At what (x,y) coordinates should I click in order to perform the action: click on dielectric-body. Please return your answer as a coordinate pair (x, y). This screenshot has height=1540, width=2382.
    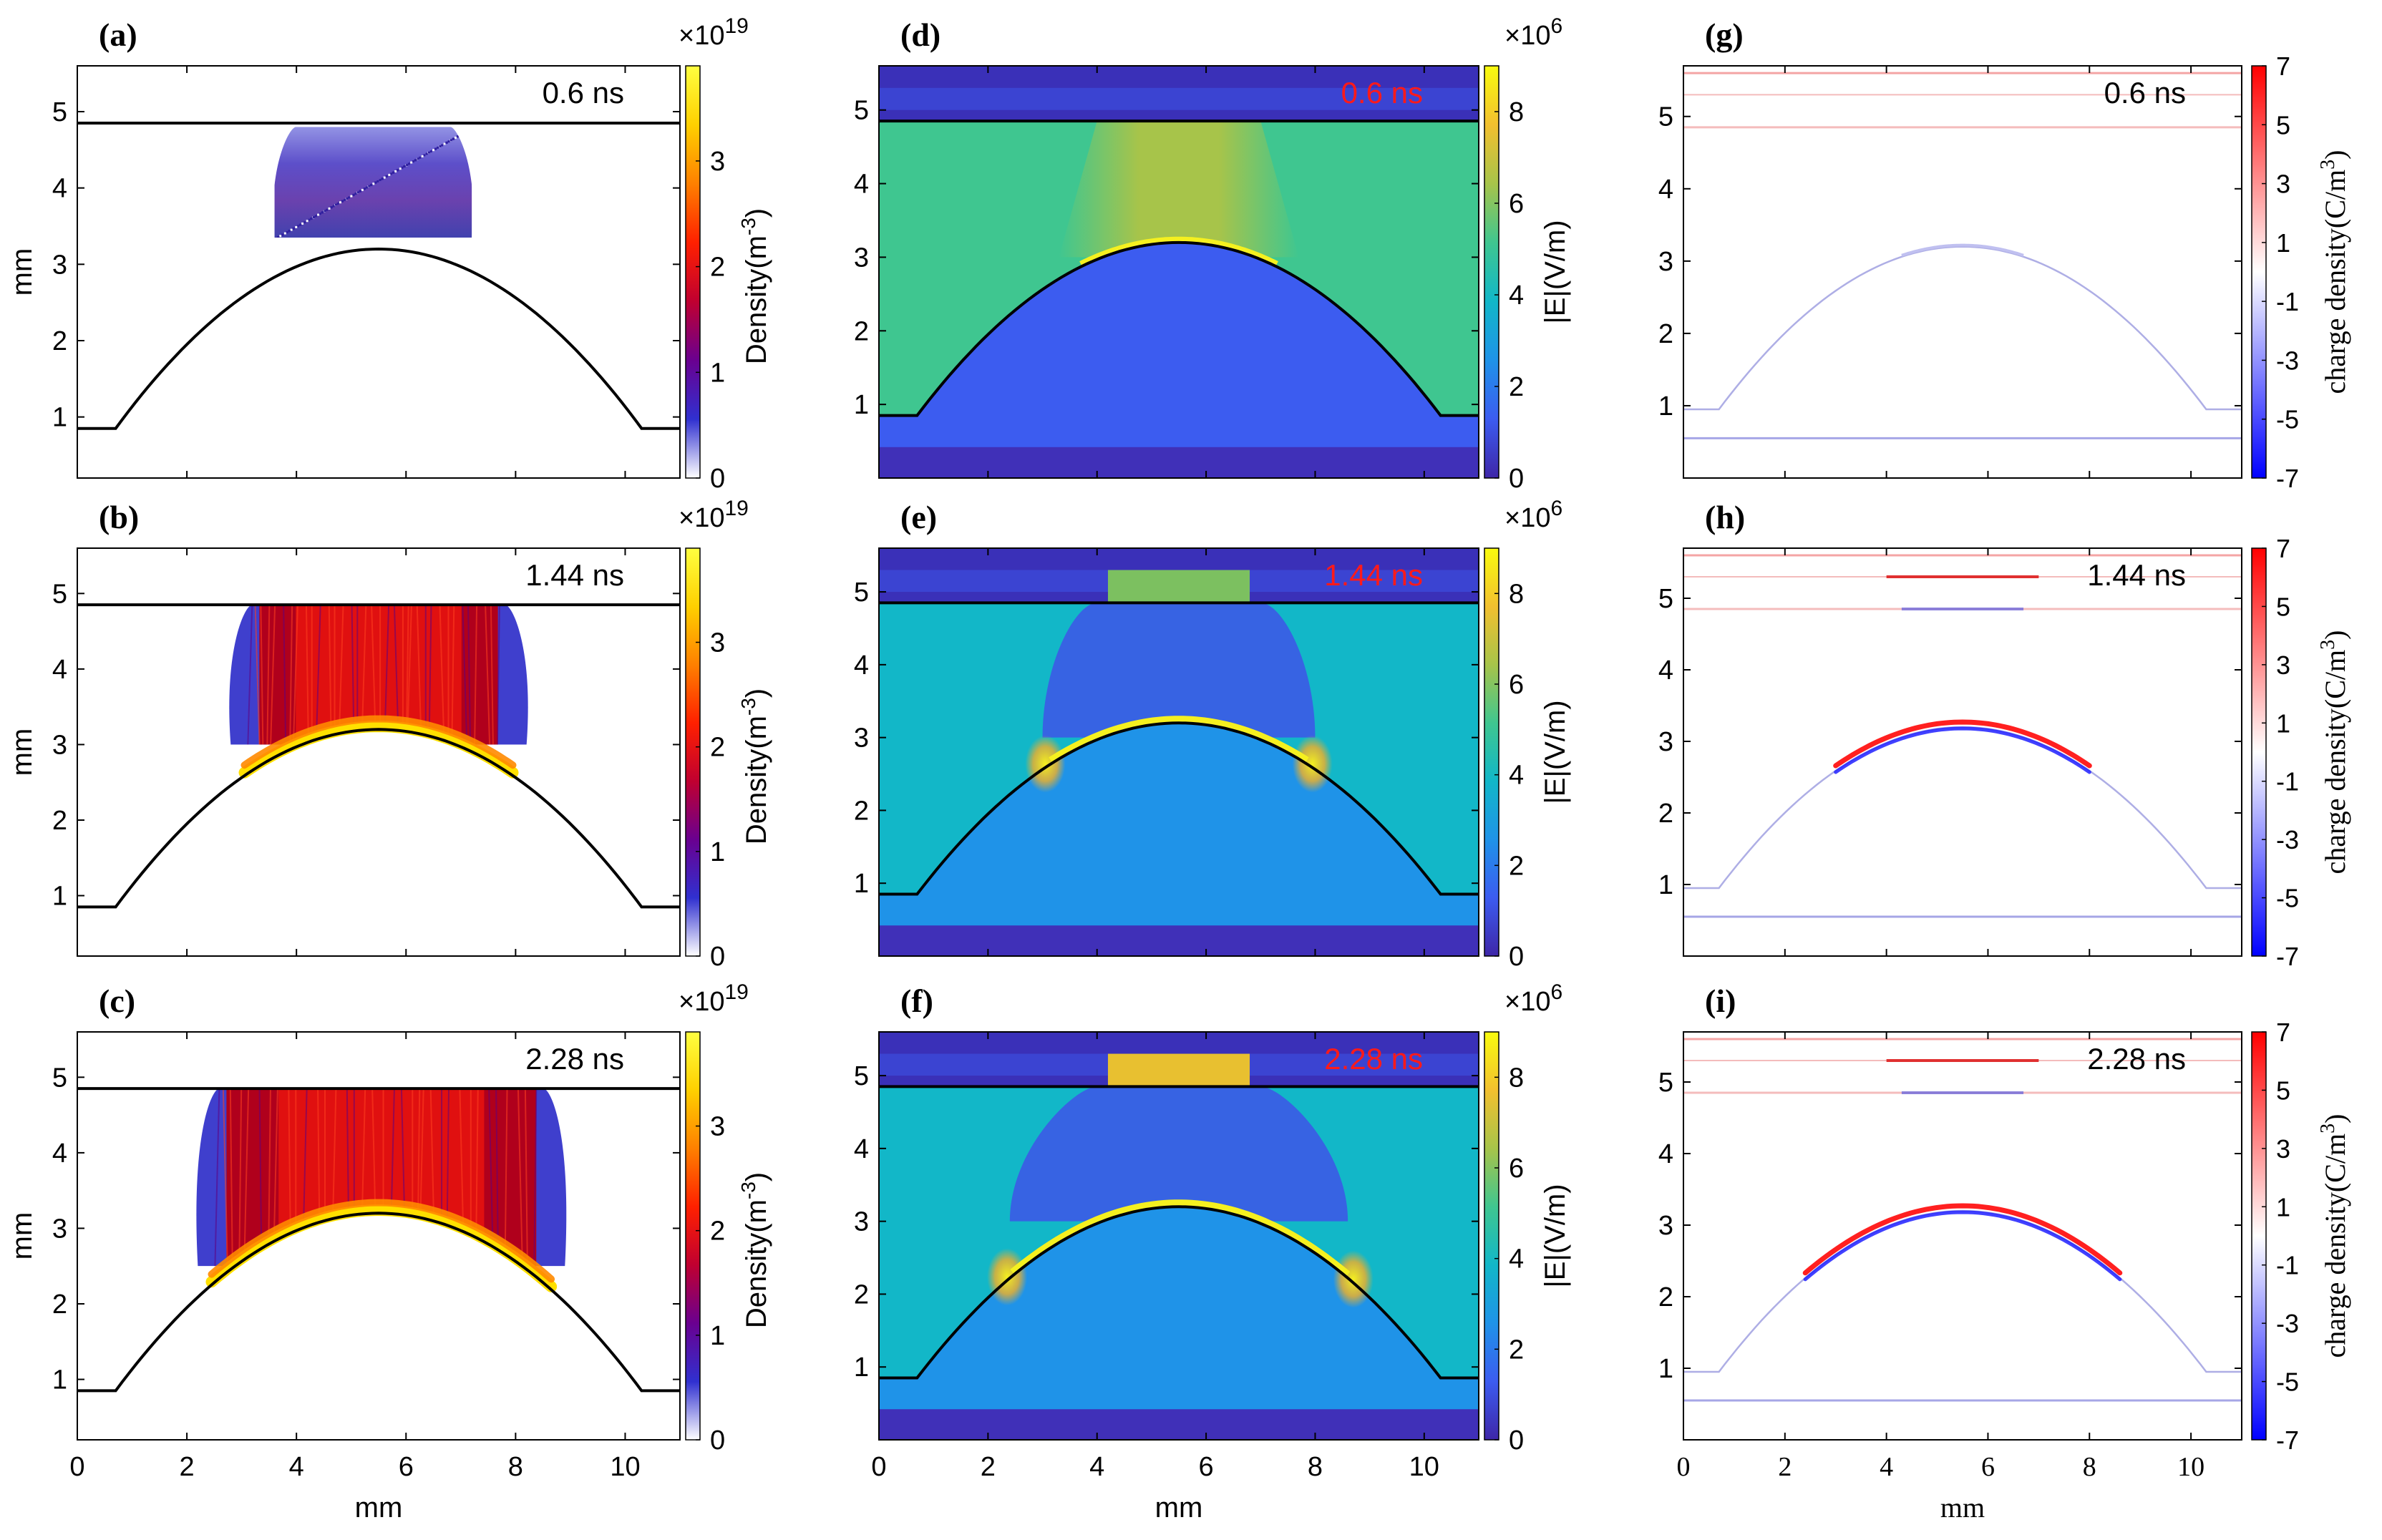
    Looking at the image, I should click on (379, 1327).